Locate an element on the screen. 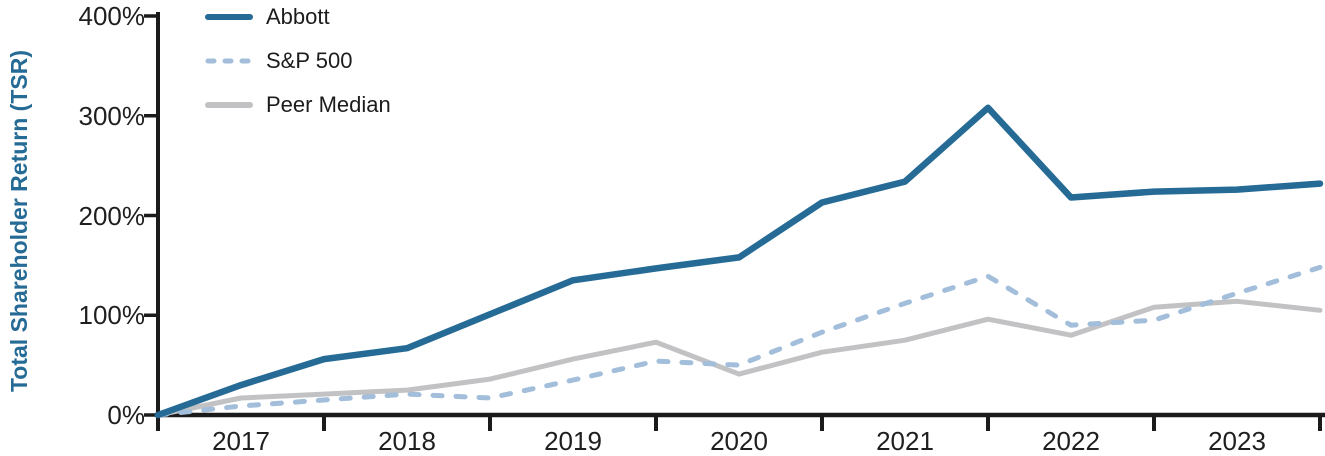  peer-median-line-swatch-icon is located at coordinates (229, 105).